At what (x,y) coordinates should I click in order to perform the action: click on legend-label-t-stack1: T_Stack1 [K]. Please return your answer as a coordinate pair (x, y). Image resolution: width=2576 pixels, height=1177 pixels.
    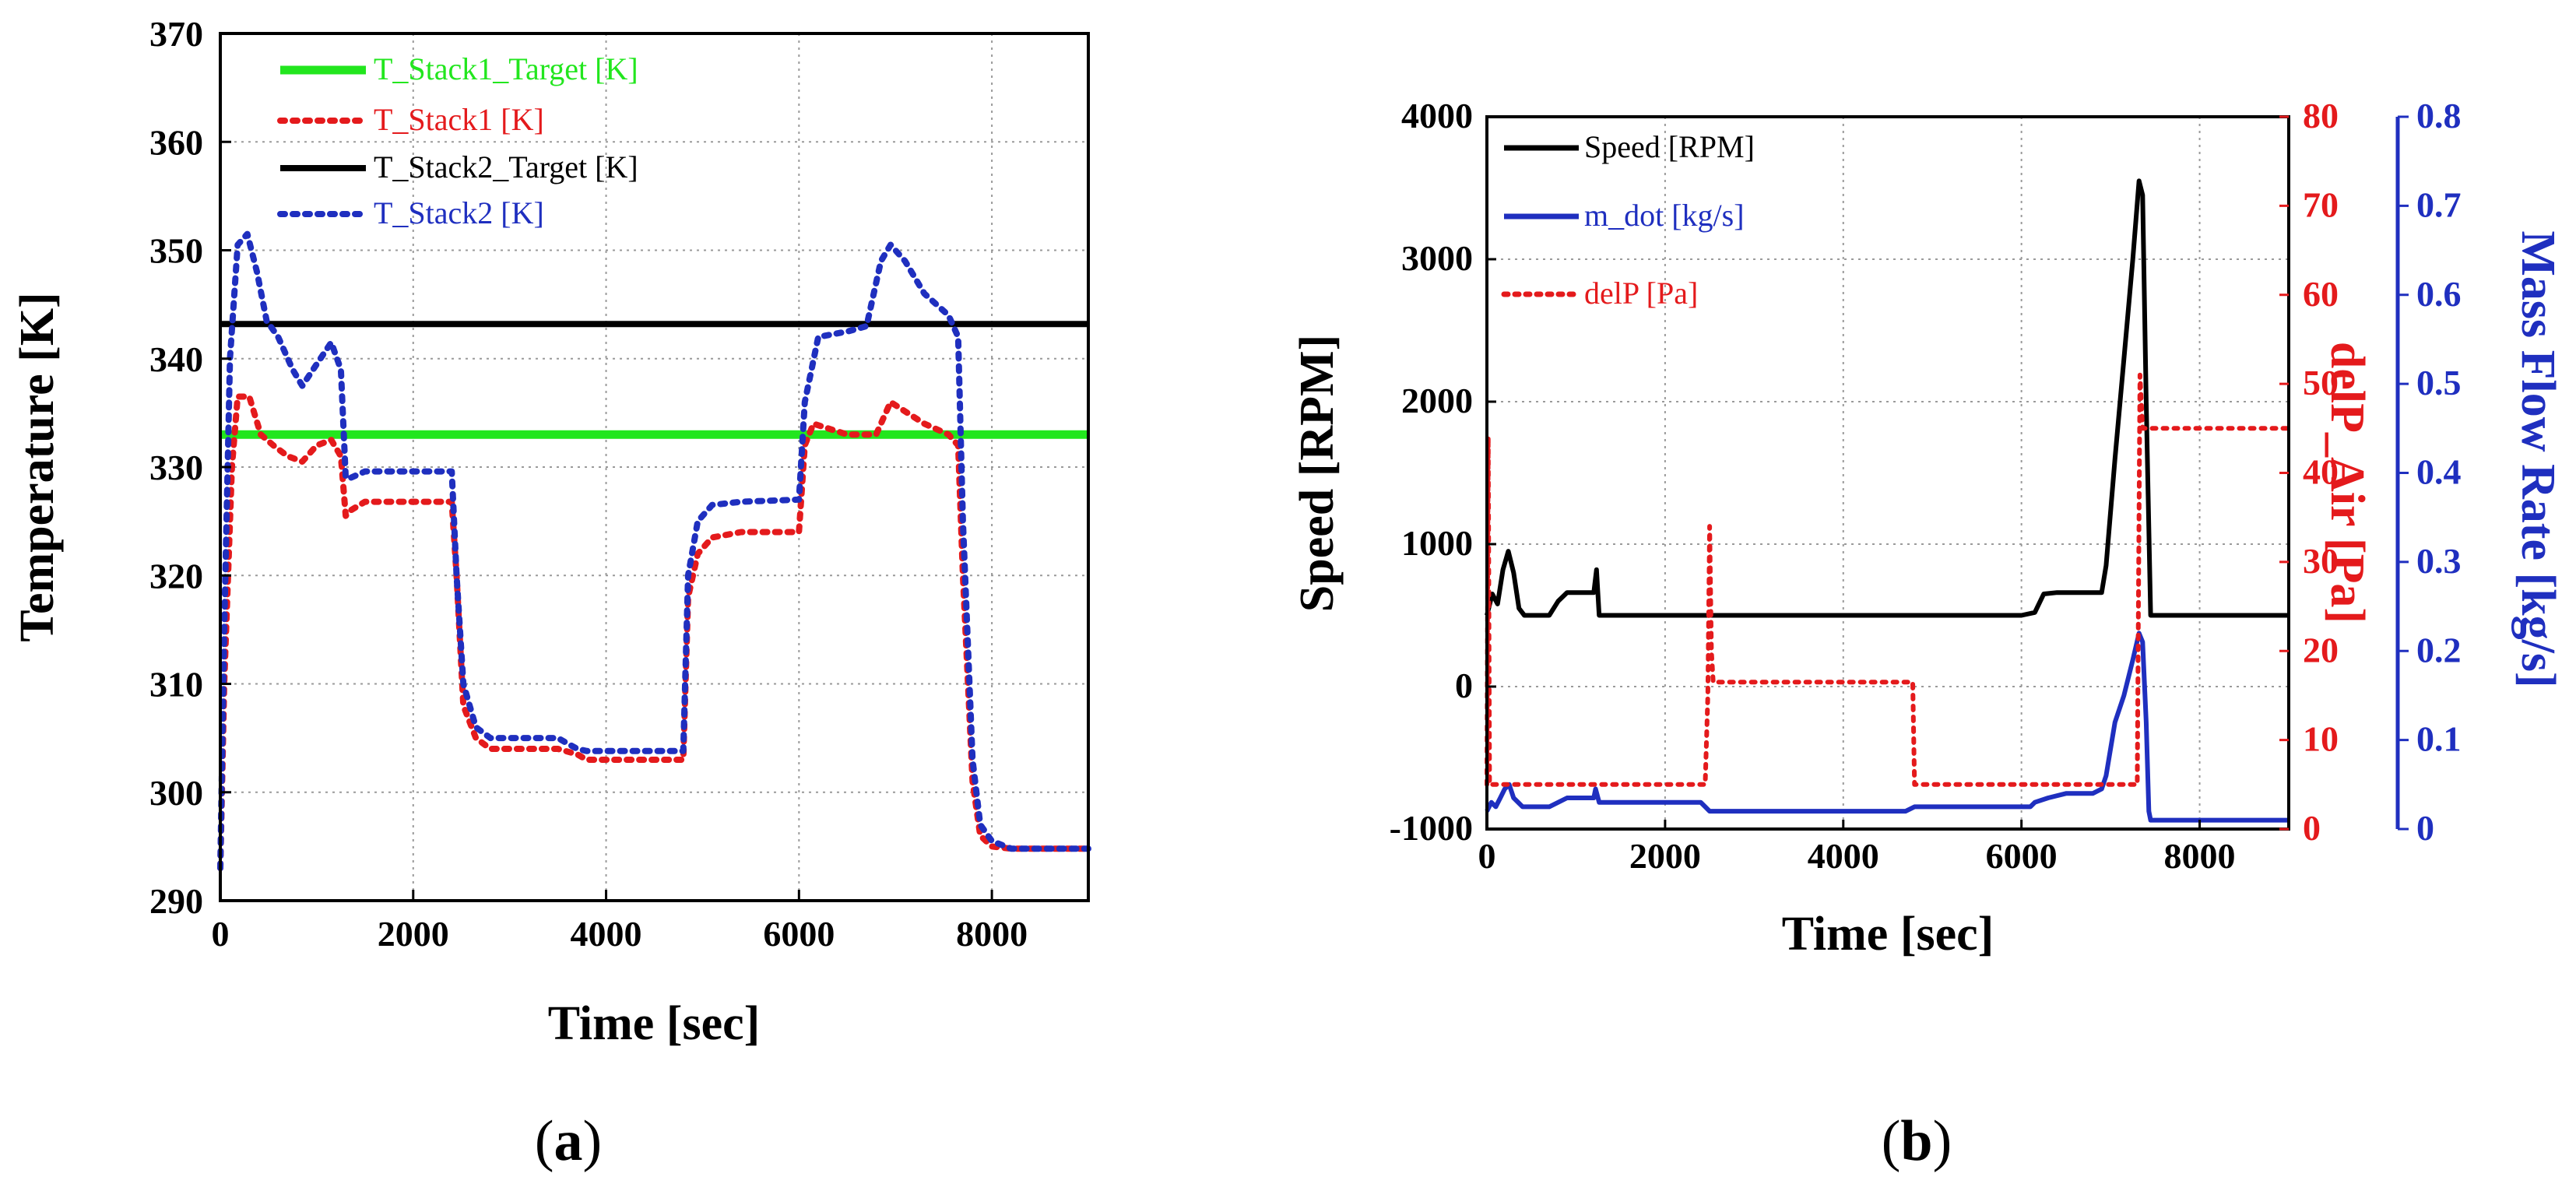
    Looking at the image, I should click on (459, 119).